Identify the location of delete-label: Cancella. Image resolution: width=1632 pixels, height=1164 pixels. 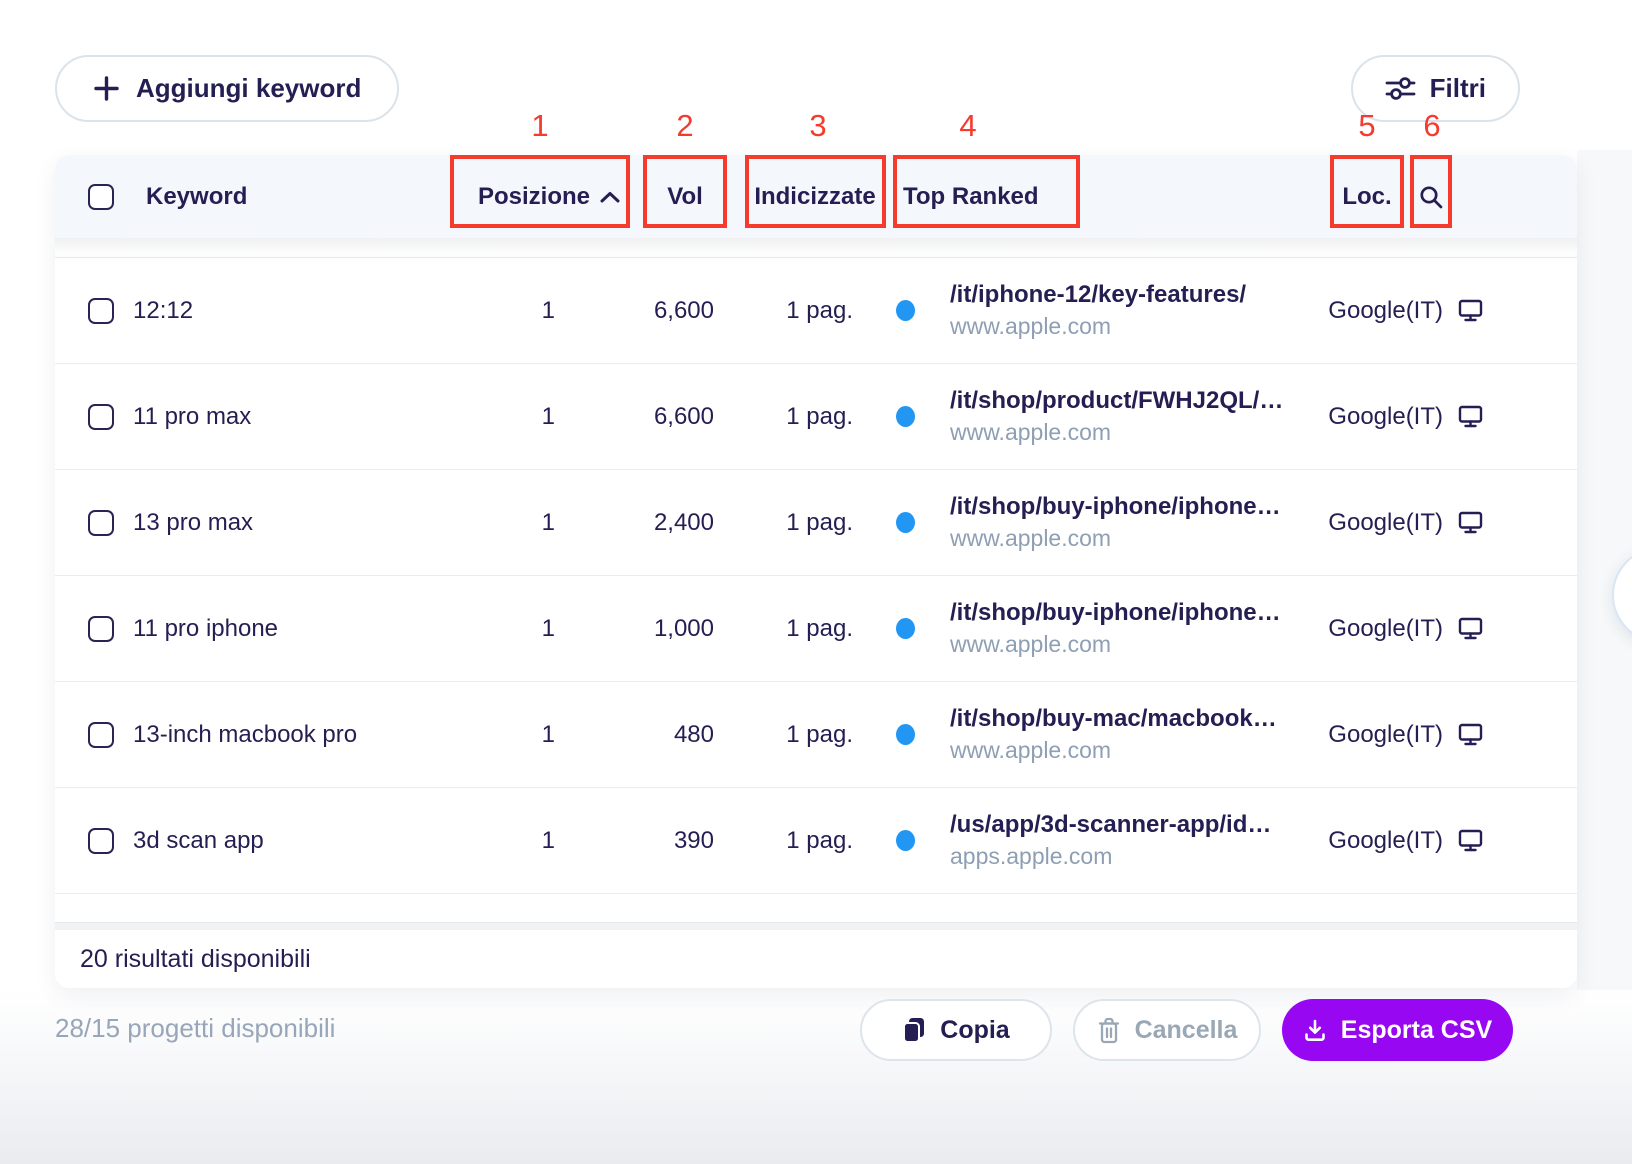
(1186, 1029).